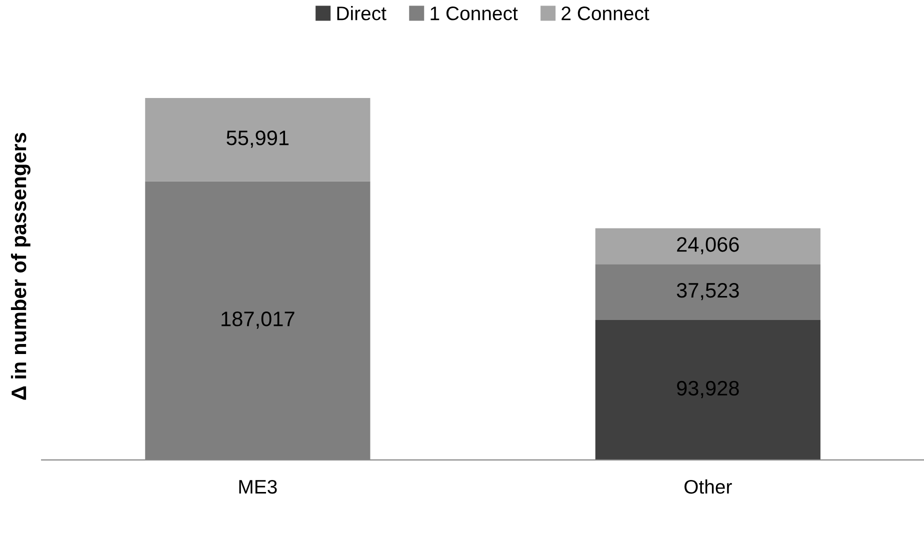  Describe the element at coordinates (361, 13) in the screenshot. I see `legend-label: Direct` at that location.